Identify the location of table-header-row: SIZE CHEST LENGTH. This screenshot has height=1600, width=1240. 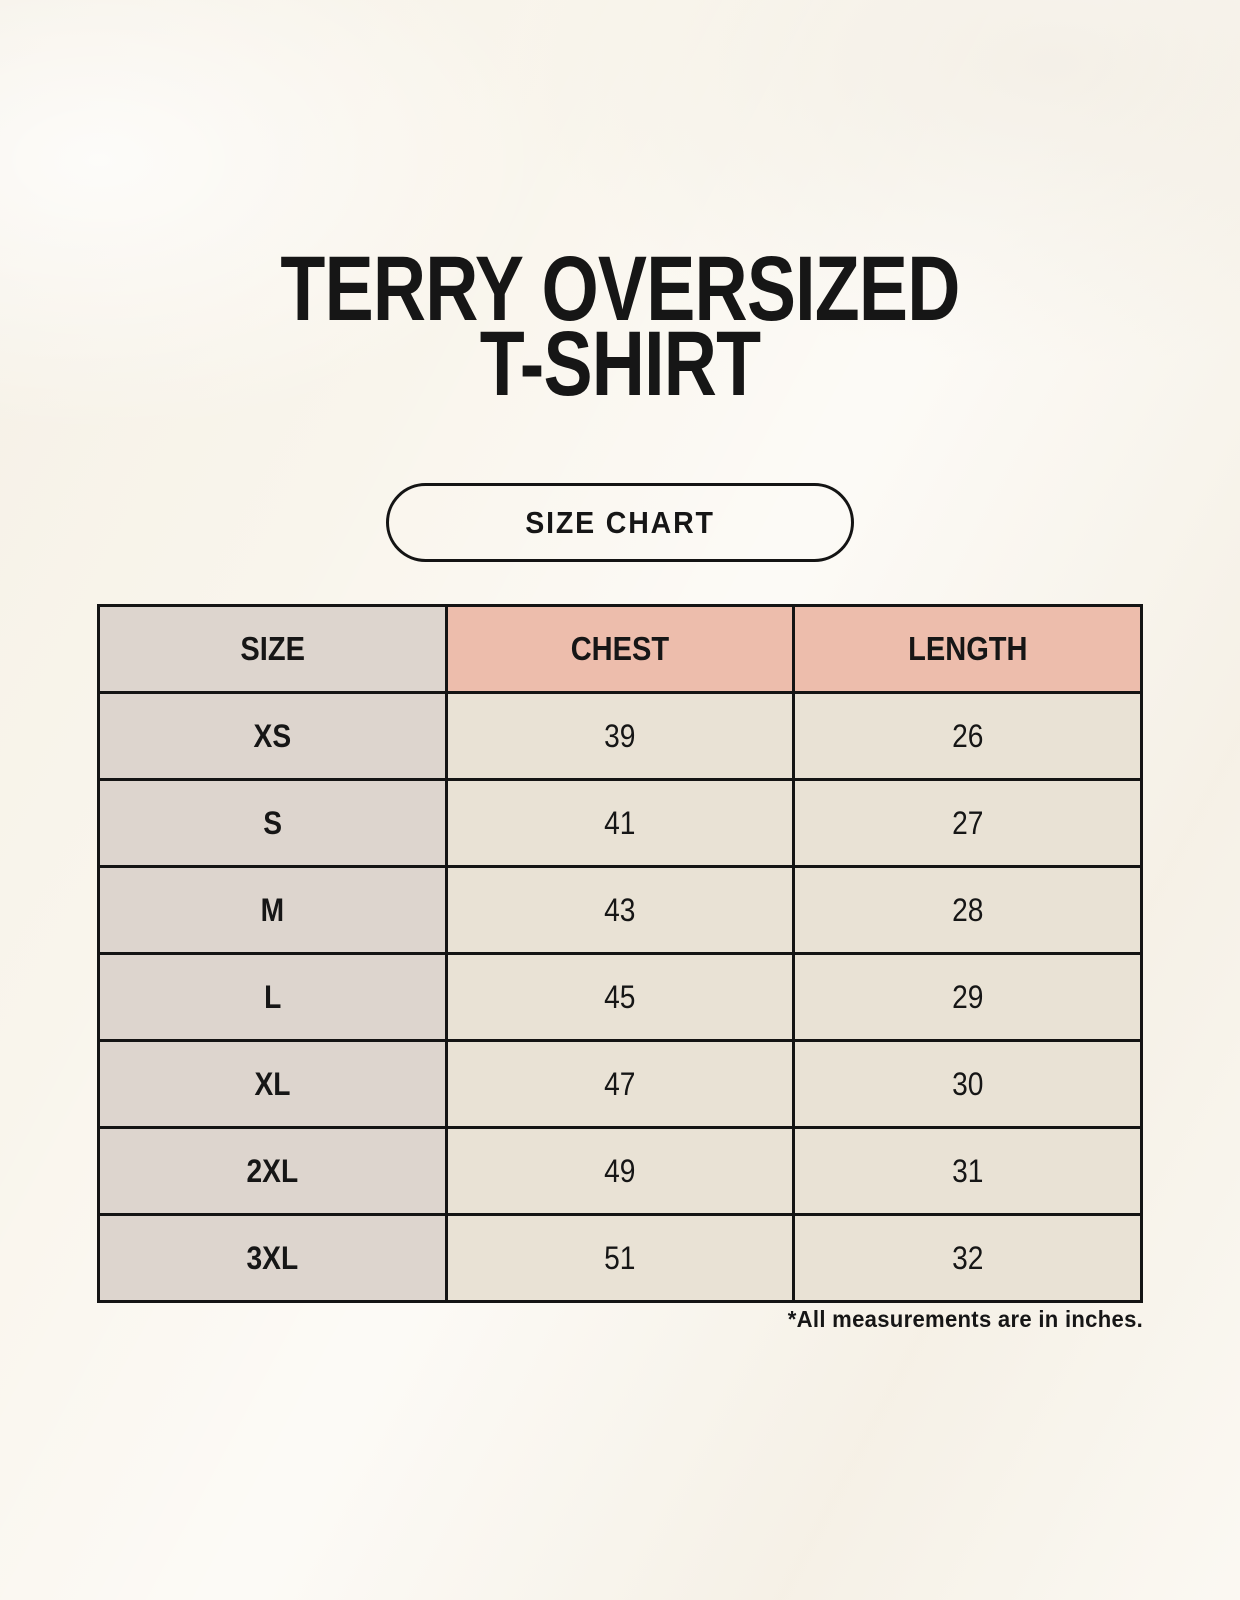
(620, 649).